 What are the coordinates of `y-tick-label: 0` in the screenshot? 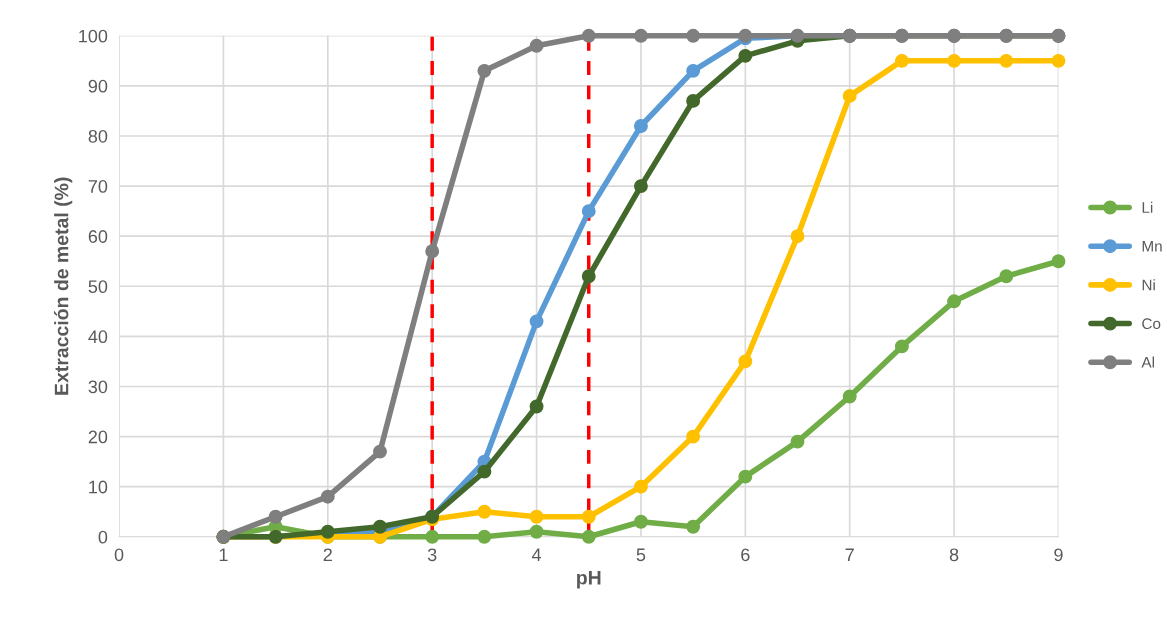 It's located at (103, 537).